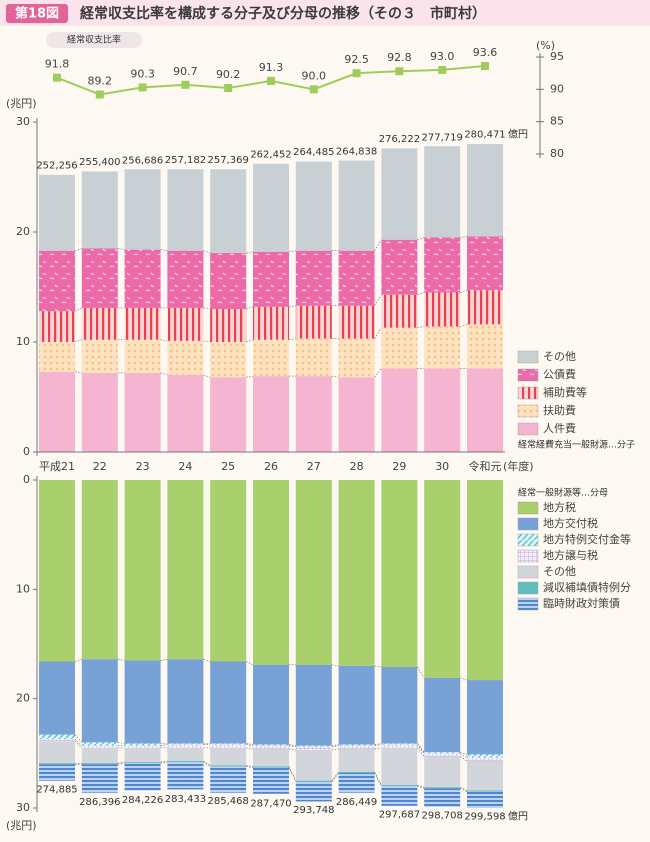 This screenshot has width=650, height=842. I want to click on y-tick-label: 30, so click(23, 121).